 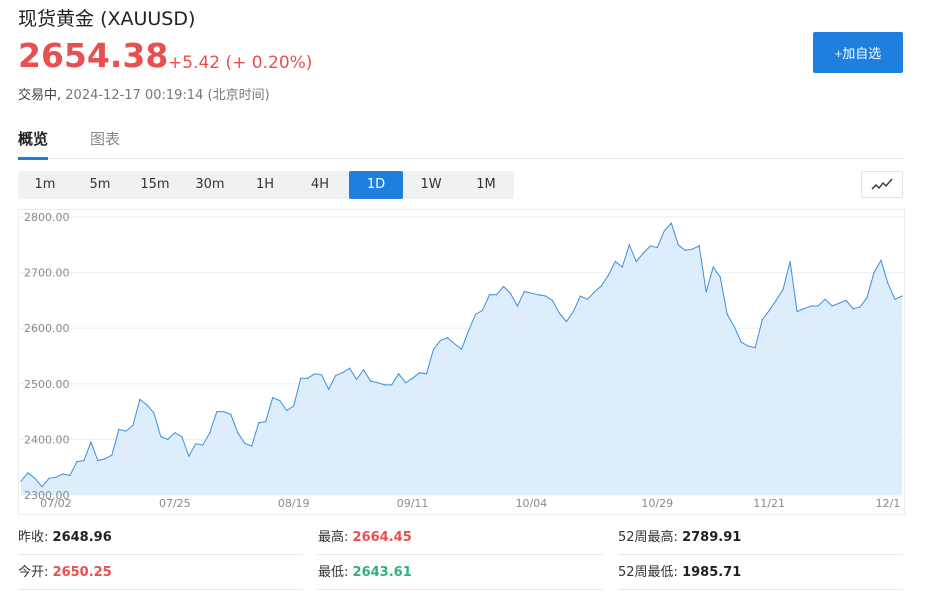 I want to click on stat-low: 最低: 2643.61, so click(x=460, y=574).